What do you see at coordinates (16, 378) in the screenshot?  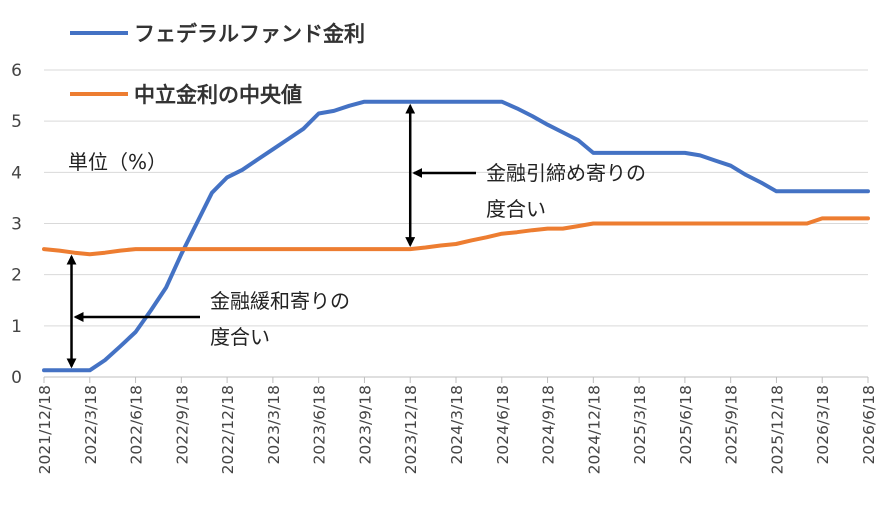 I see `y-tick-0: 0` at bounding box center [16, 378].